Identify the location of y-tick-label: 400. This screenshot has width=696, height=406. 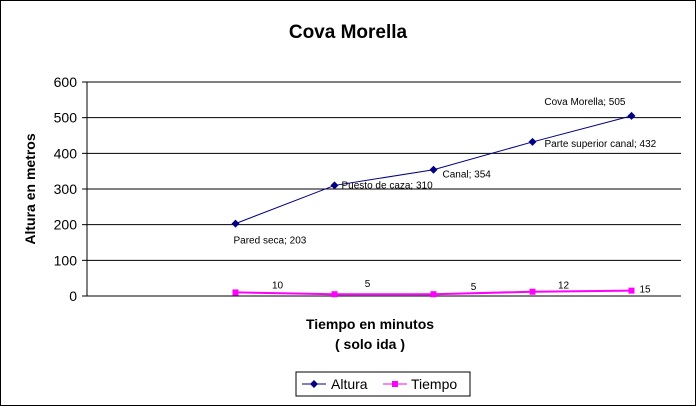
(66, 153).